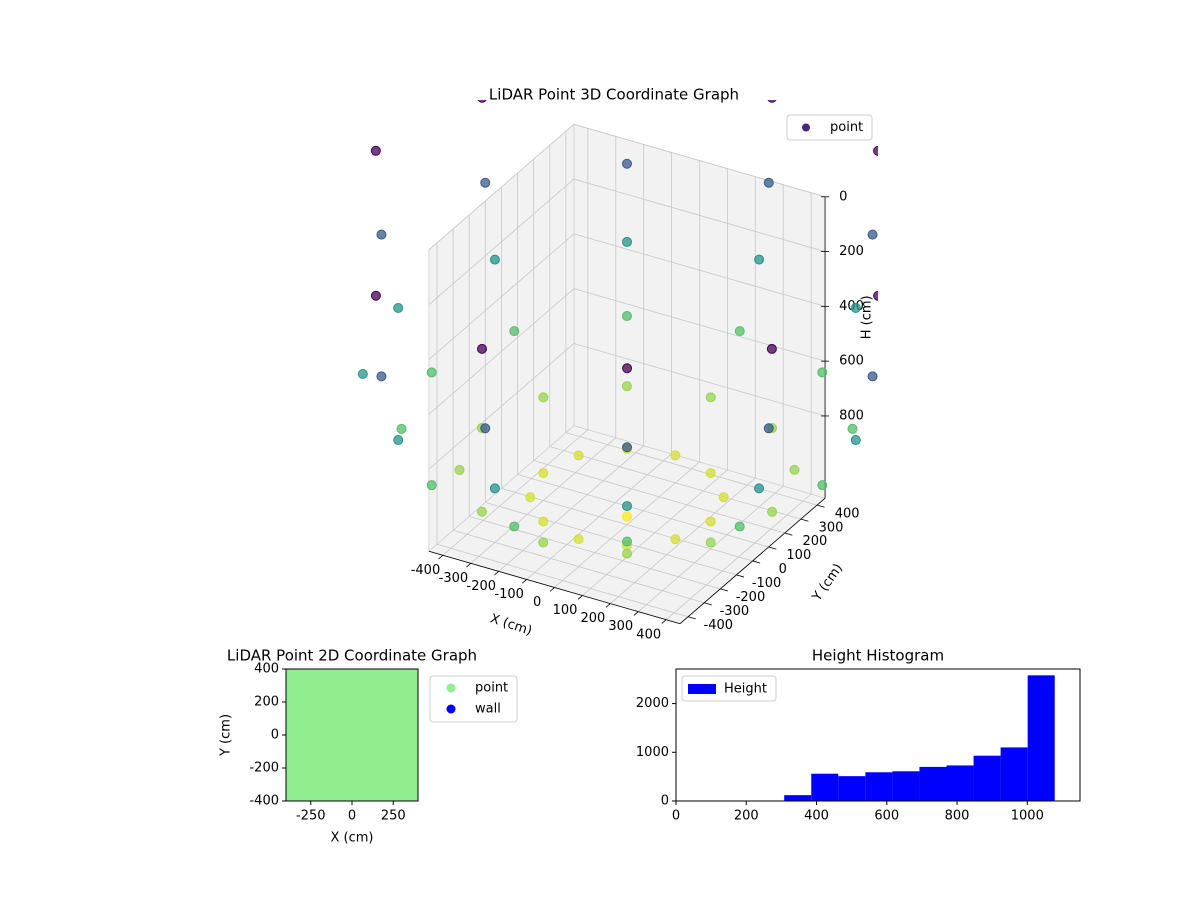 The width and height of the screenshot is (1200, 900). I want to click on chart-title: LiDAR Point 3D Coordinate Graph, so click(614, 95).